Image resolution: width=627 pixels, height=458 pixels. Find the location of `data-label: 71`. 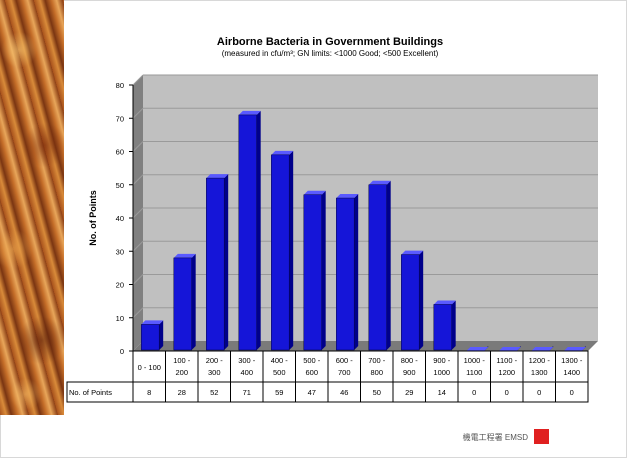

data-label: 71 is located at coordinates (247, 392).